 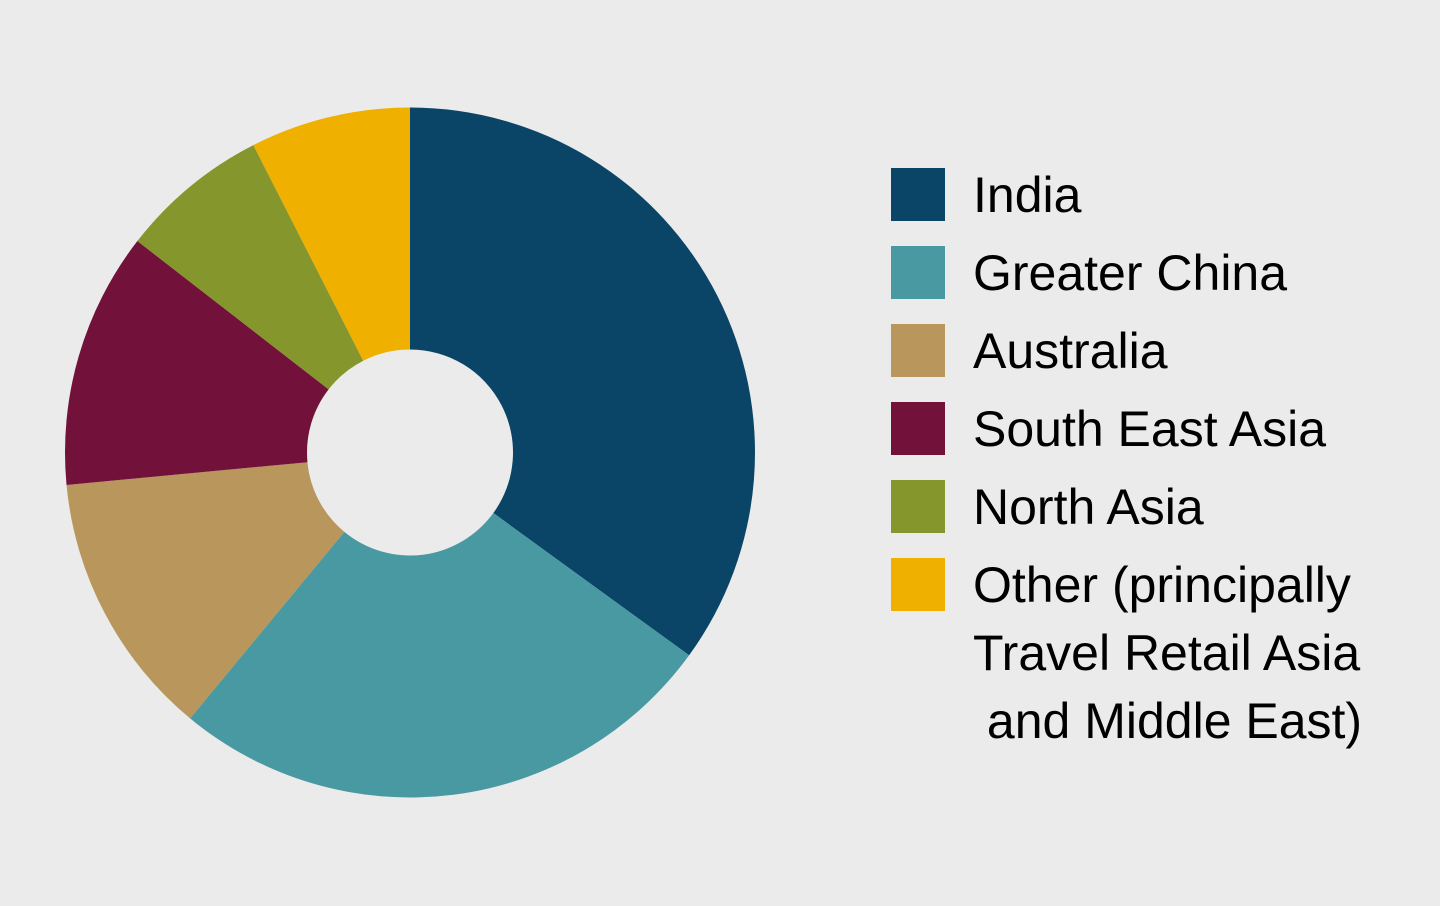 I want to click on legend-label: North Asia, so click(x=1088, y=507).